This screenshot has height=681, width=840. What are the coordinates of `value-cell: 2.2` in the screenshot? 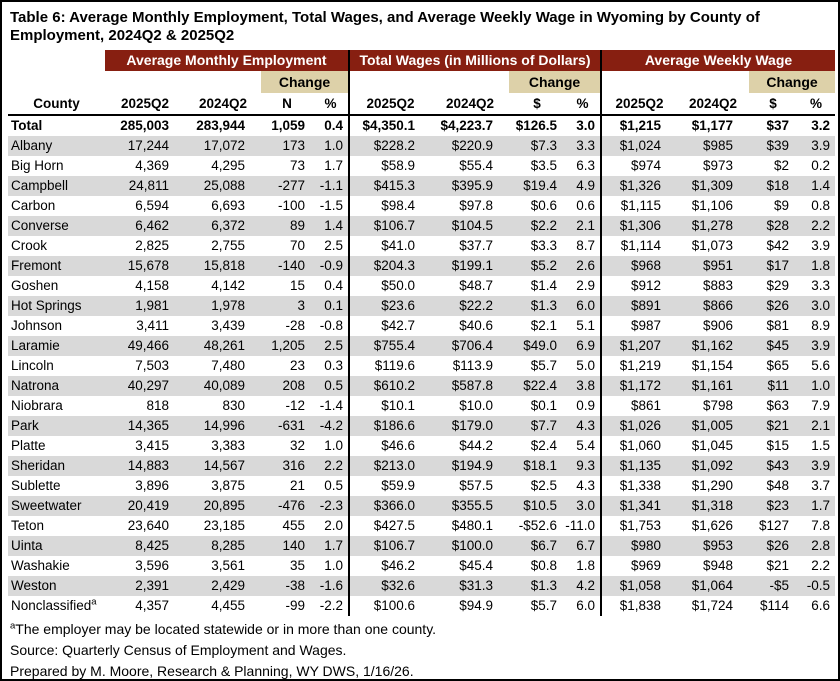 It's located at (820, 565).